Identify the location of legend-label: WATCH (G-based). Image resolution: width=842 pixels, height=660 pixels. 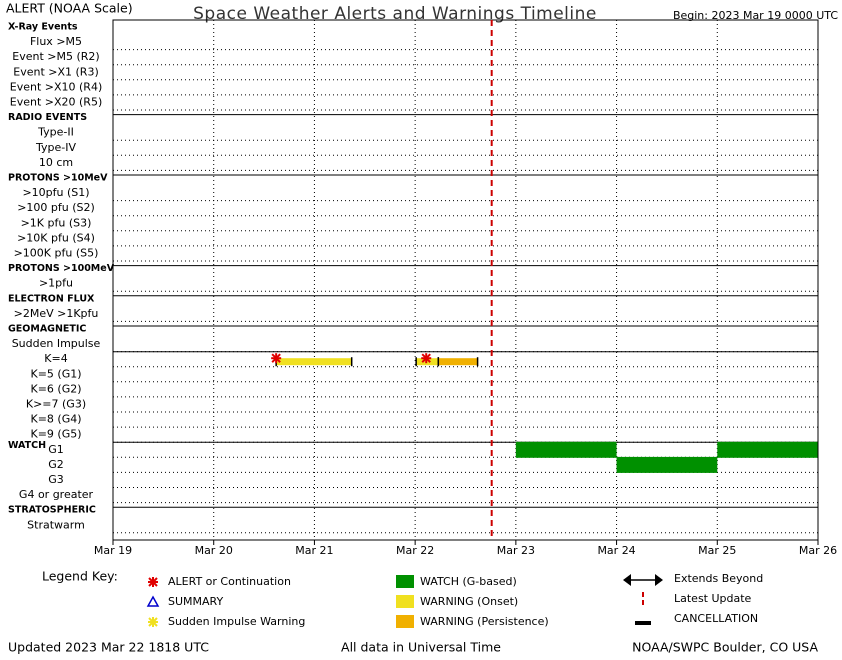
(468, 581).